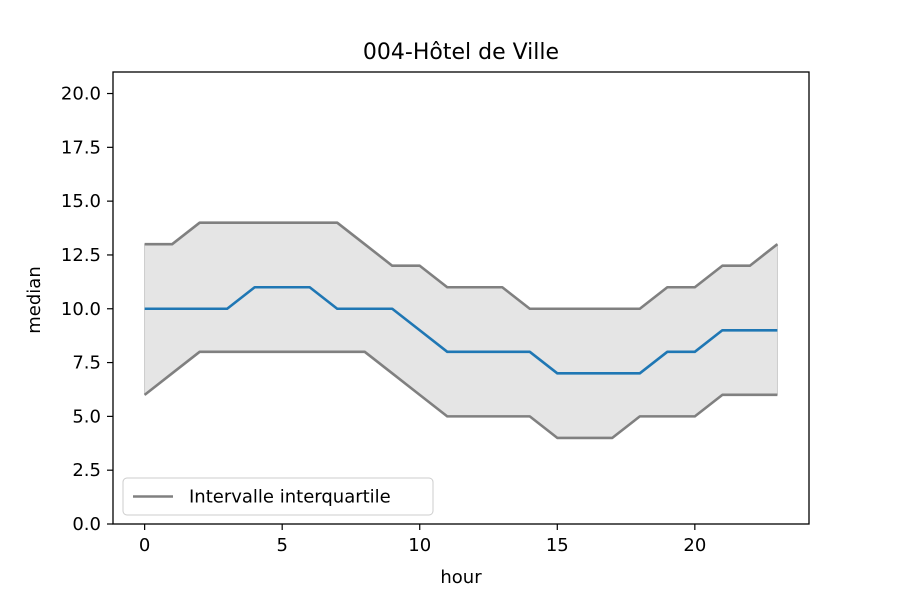  I want to click on y-tick-label: 7.5, so click(86, 363).